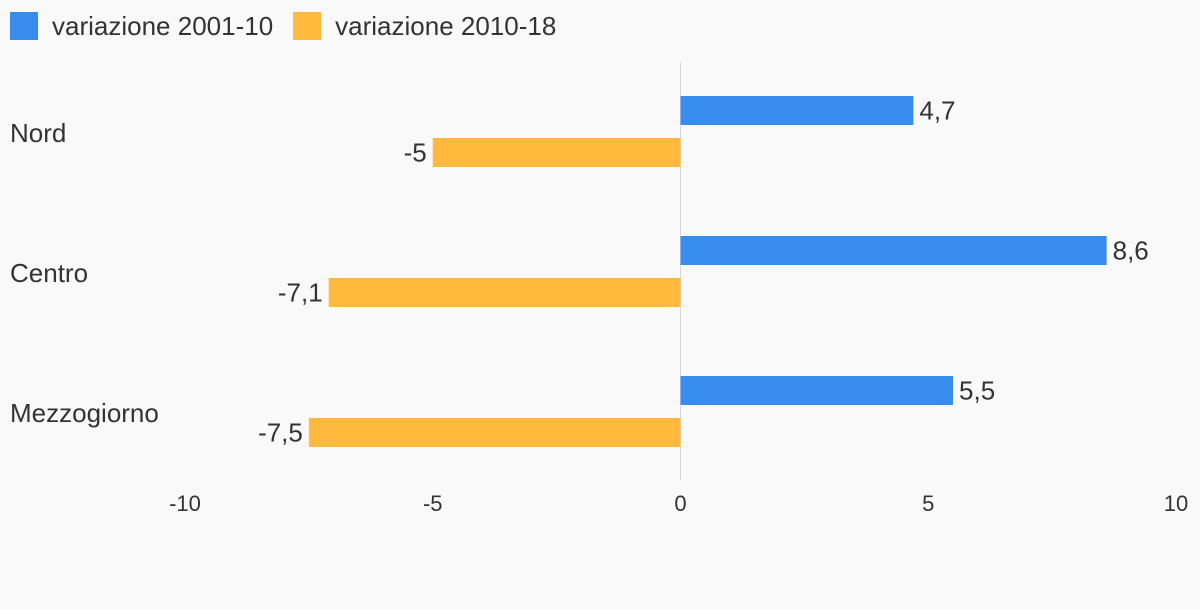 This screenshot has height=610, width=1200. I want to click on bar-value-label: -7,5, so click(280, 433).